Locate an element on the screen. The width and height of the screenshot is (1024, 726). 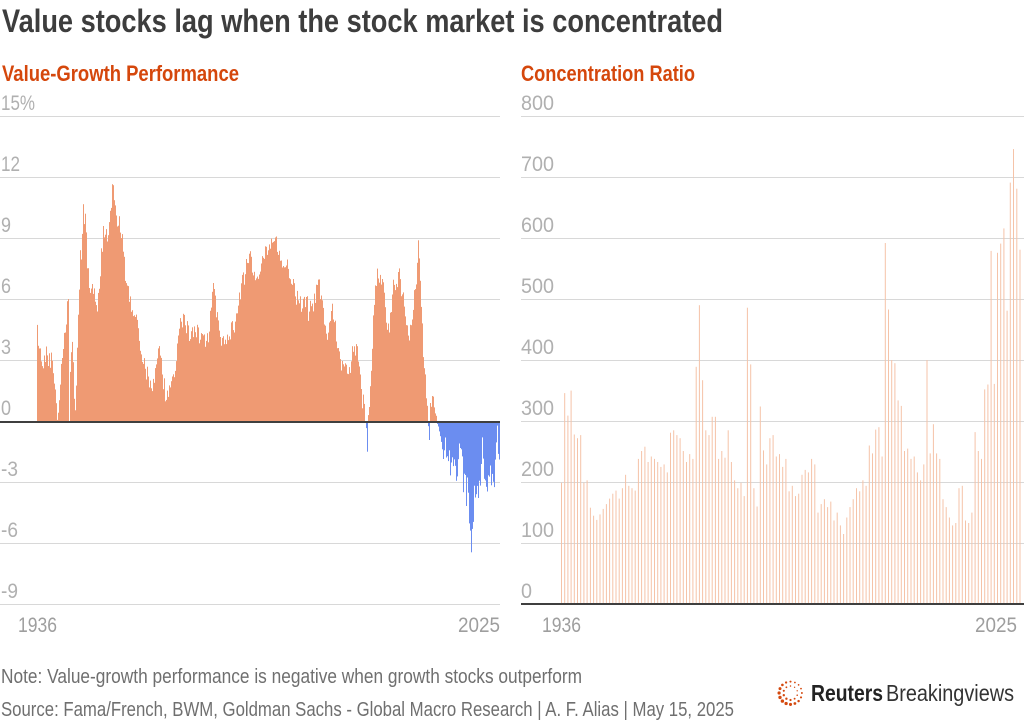
svg-text: 500 is located at coordinates (537, 286).